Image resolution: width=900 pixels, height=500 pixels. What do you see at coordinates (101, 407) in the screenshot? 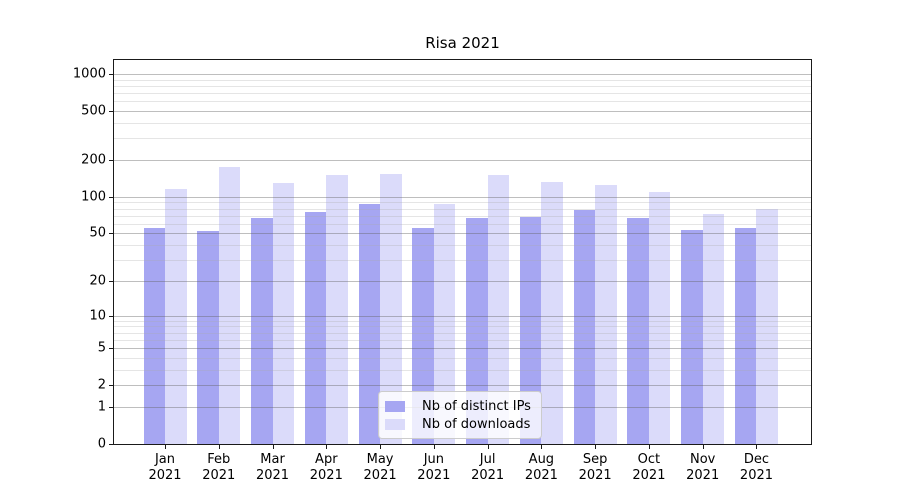
I see `y-tick-label-1: 1` at bounding box center [101, 407].